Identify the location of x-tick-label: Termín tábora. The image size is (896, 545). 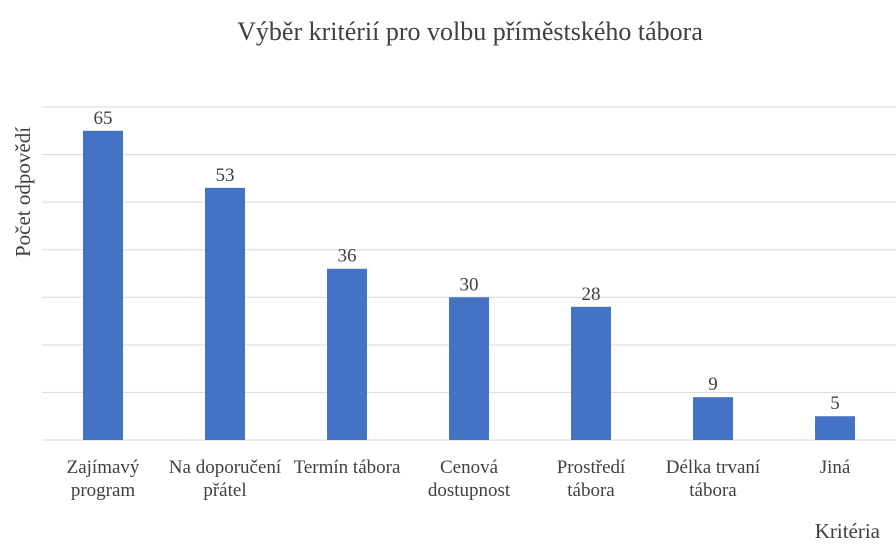
(347, 467).